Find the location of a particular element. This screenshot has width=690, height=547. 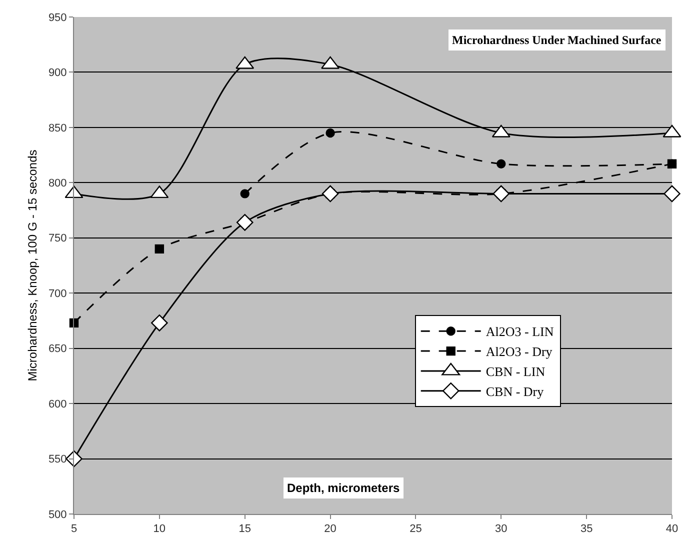

text: Microhardness Under Machined Surface is located at coordinates (557, 40).